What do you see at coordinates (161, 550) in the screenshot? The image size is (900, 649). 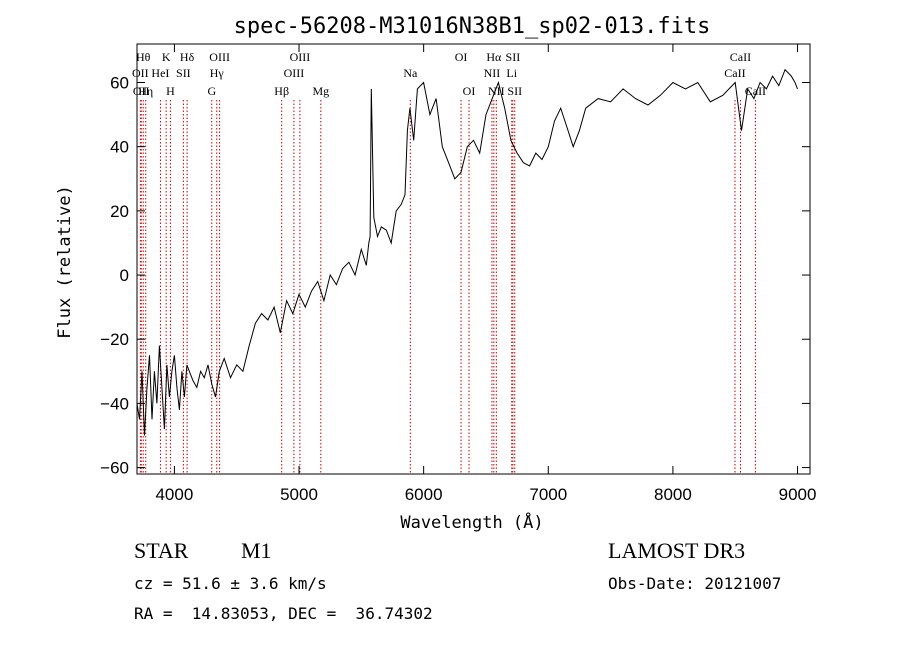 I see `object-class: STAR` at bounding box center [161, 550].